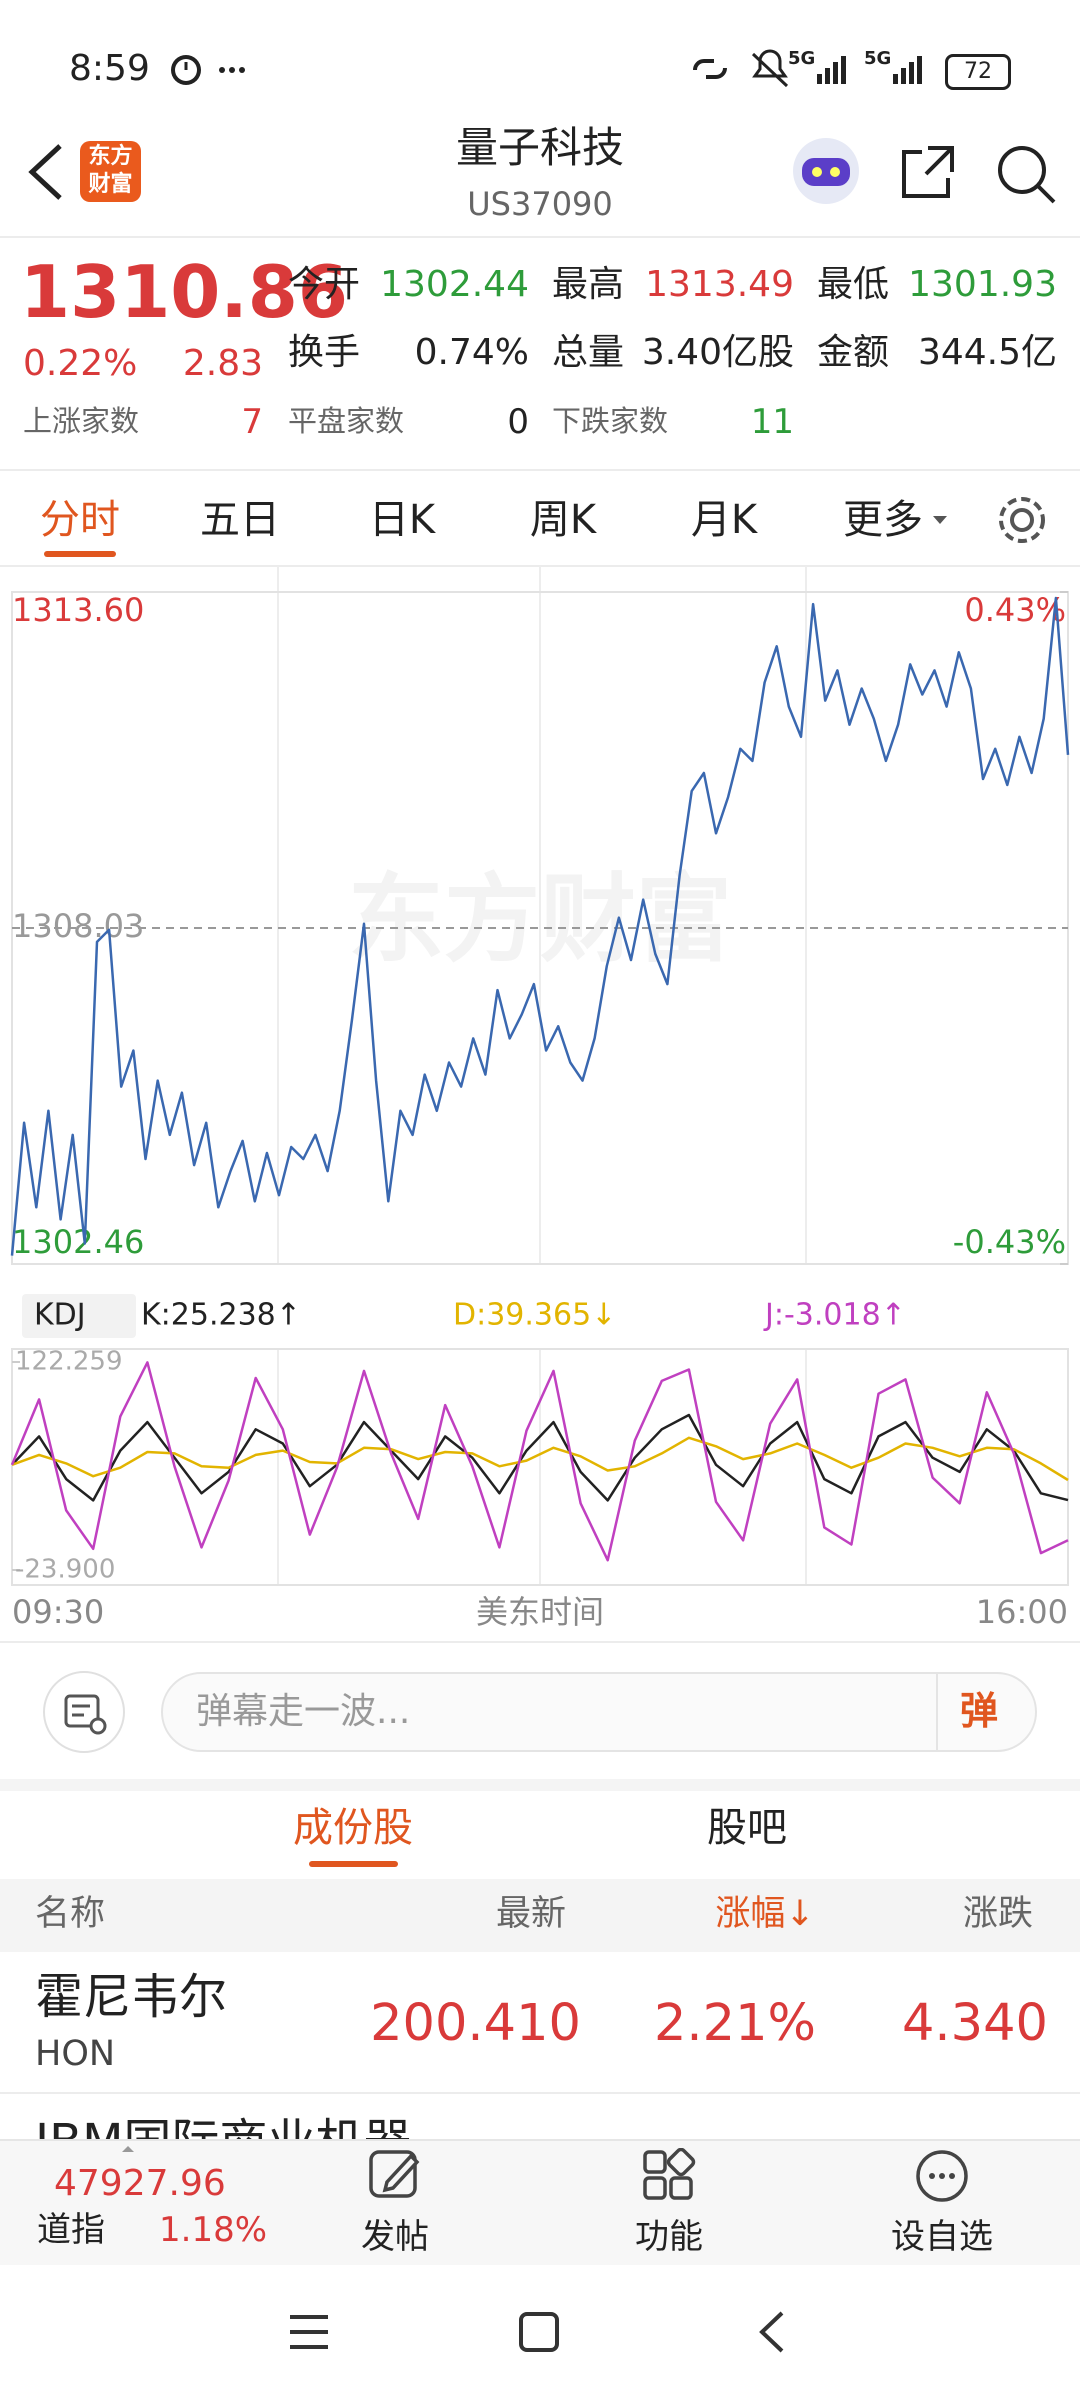  I want to click on legend-label: K:25.238↑, so click(221, 1315).